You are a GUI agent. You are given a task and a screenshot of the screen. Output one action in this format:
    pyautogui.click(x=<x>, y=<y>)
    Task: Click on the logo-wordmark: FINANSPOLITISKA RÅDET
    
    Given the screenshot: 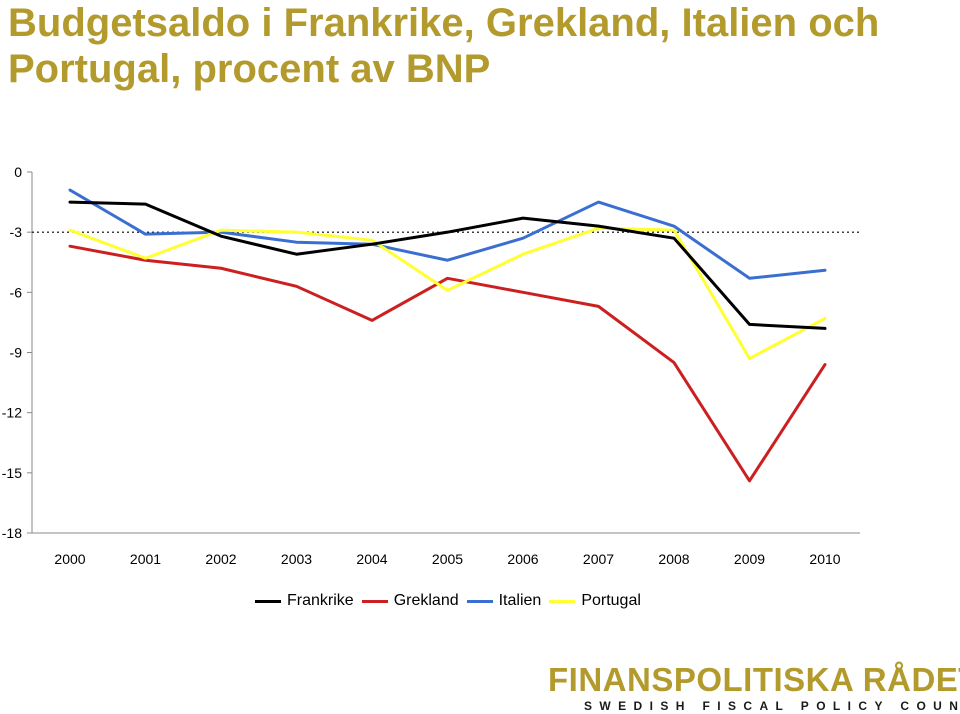 What is the action you would take?
    pyautogui.click(x=754, y=679)
    